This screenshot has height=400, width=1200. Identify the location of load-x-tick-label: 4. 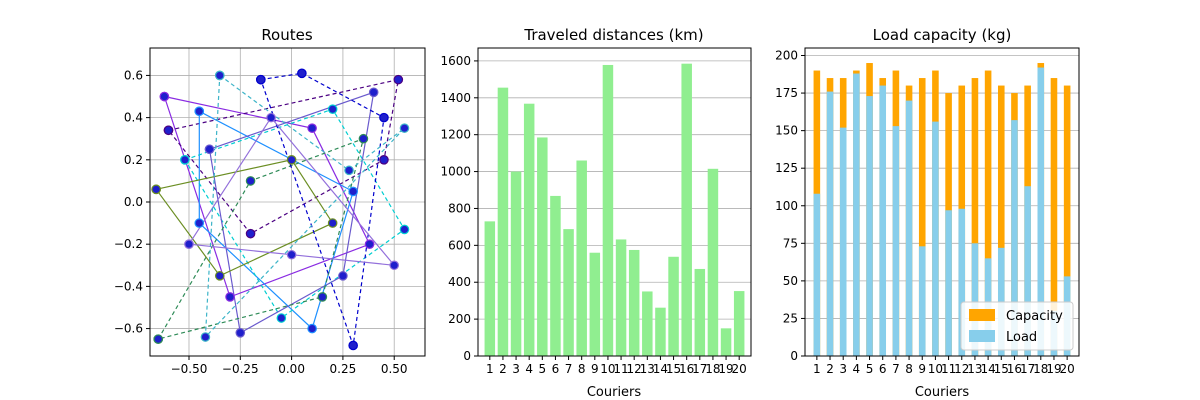
(857, 369).